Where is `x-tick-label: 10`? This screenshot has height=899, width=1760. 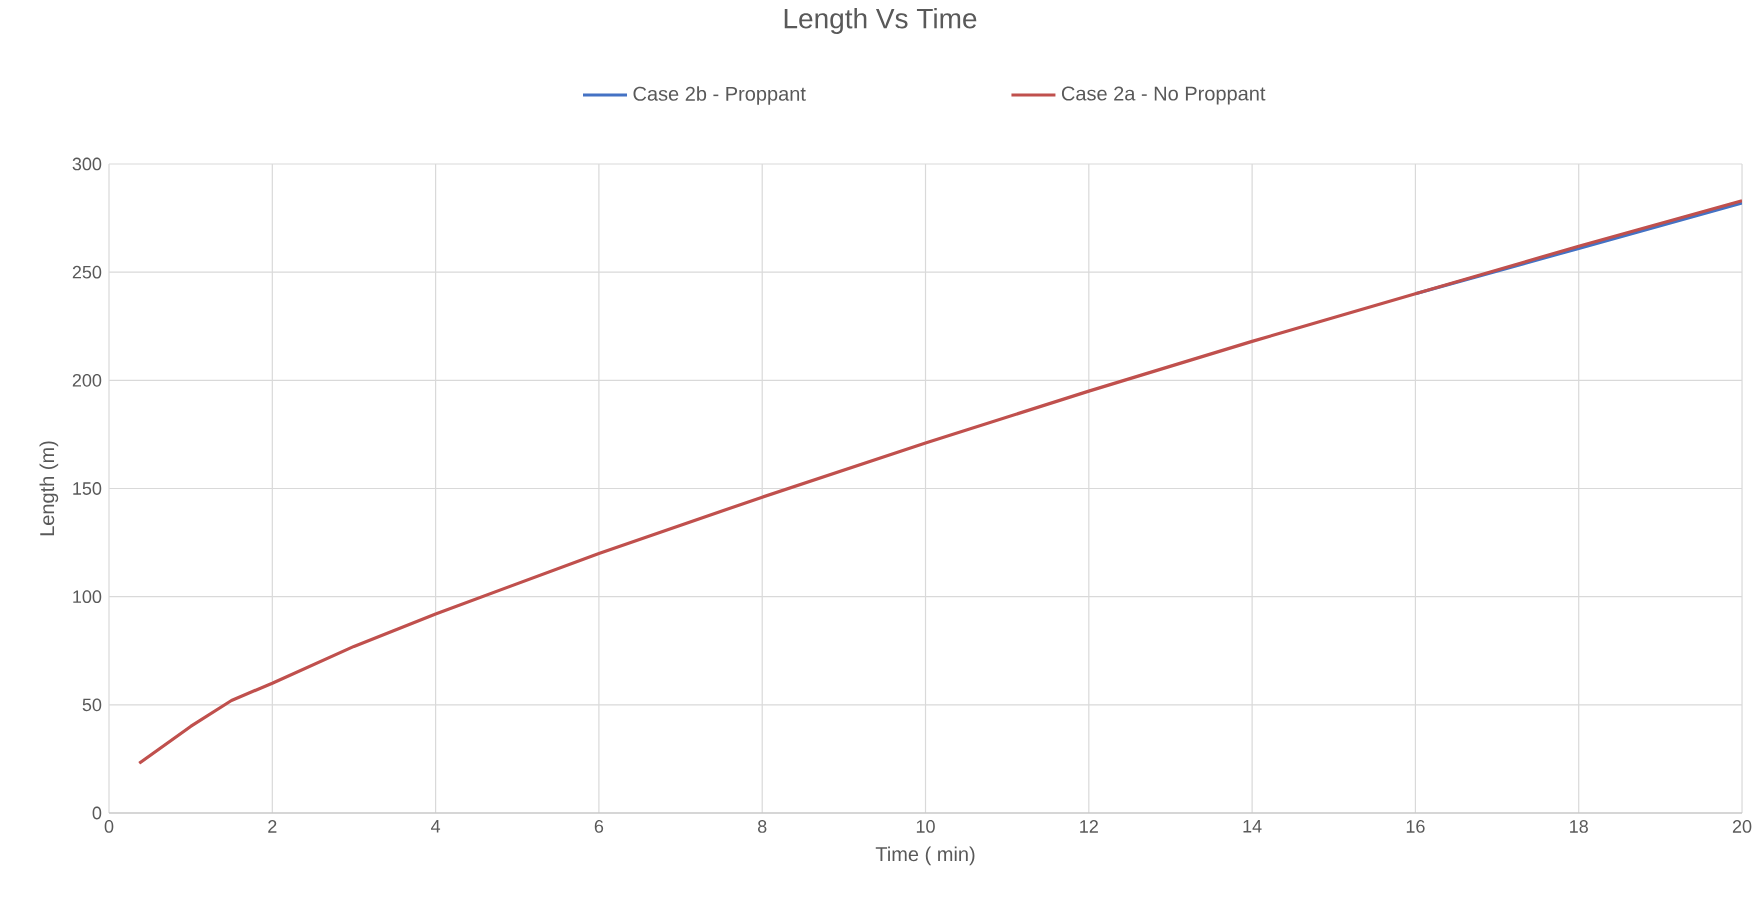
x-tick-label: 10 is located at coordinates (925, 826).